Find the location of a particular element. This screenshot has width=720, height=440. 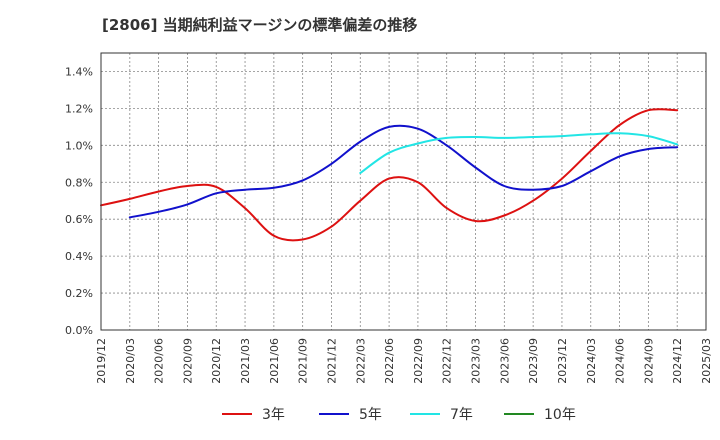

y-tick-label: 0.8% is located at coordinates (79, 182).